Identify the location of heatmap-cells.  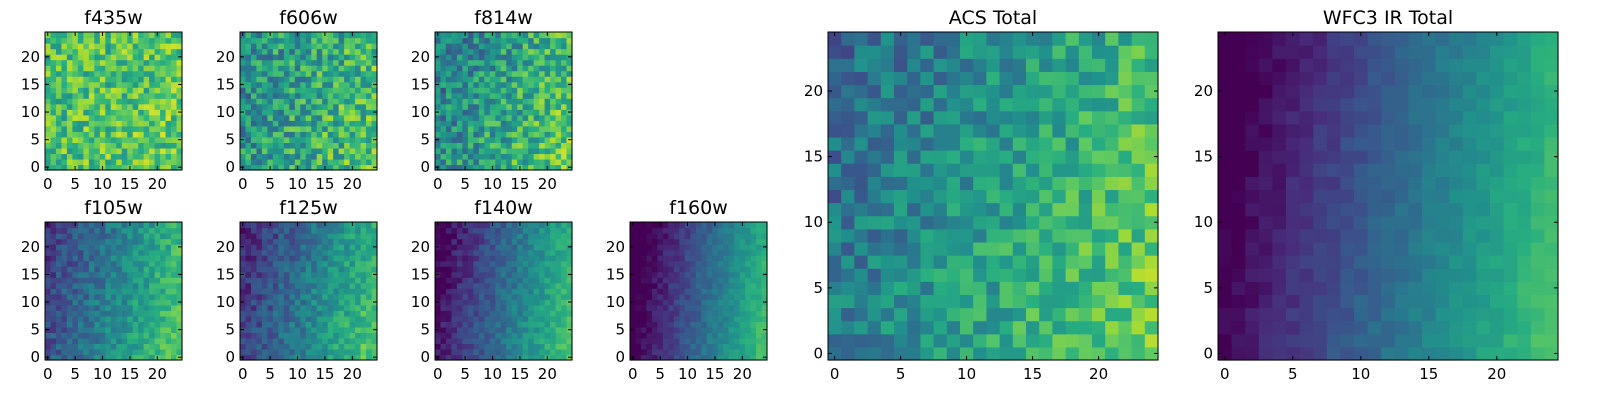
(309, 101).